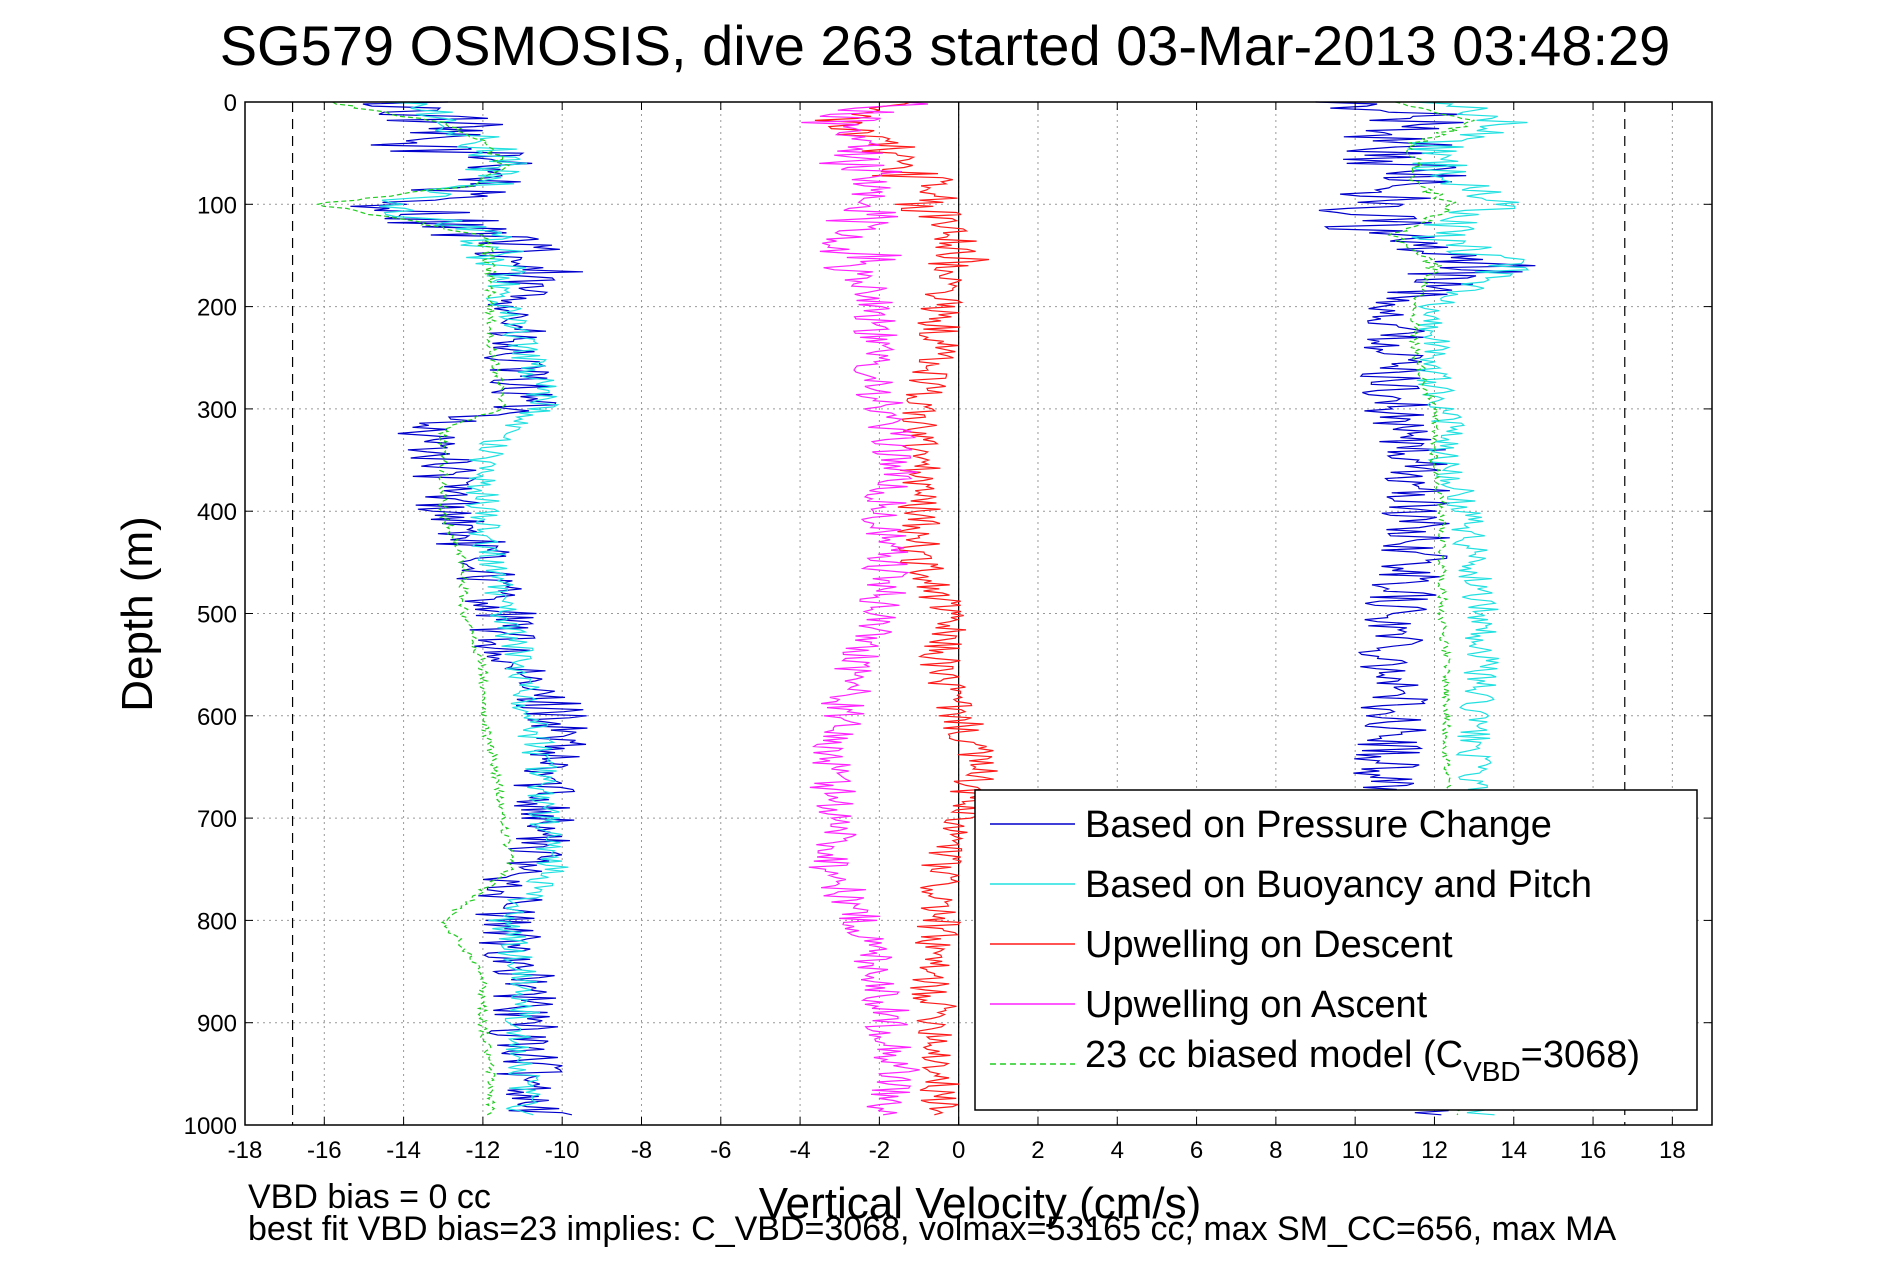 The width and height of the screenshot is (1891, 1262). What do you see at coordinates (1492, 1071) in the screenshot?
I see `legend-label-biased-model-sub: VBD` at bounding box center [1492, 1071].